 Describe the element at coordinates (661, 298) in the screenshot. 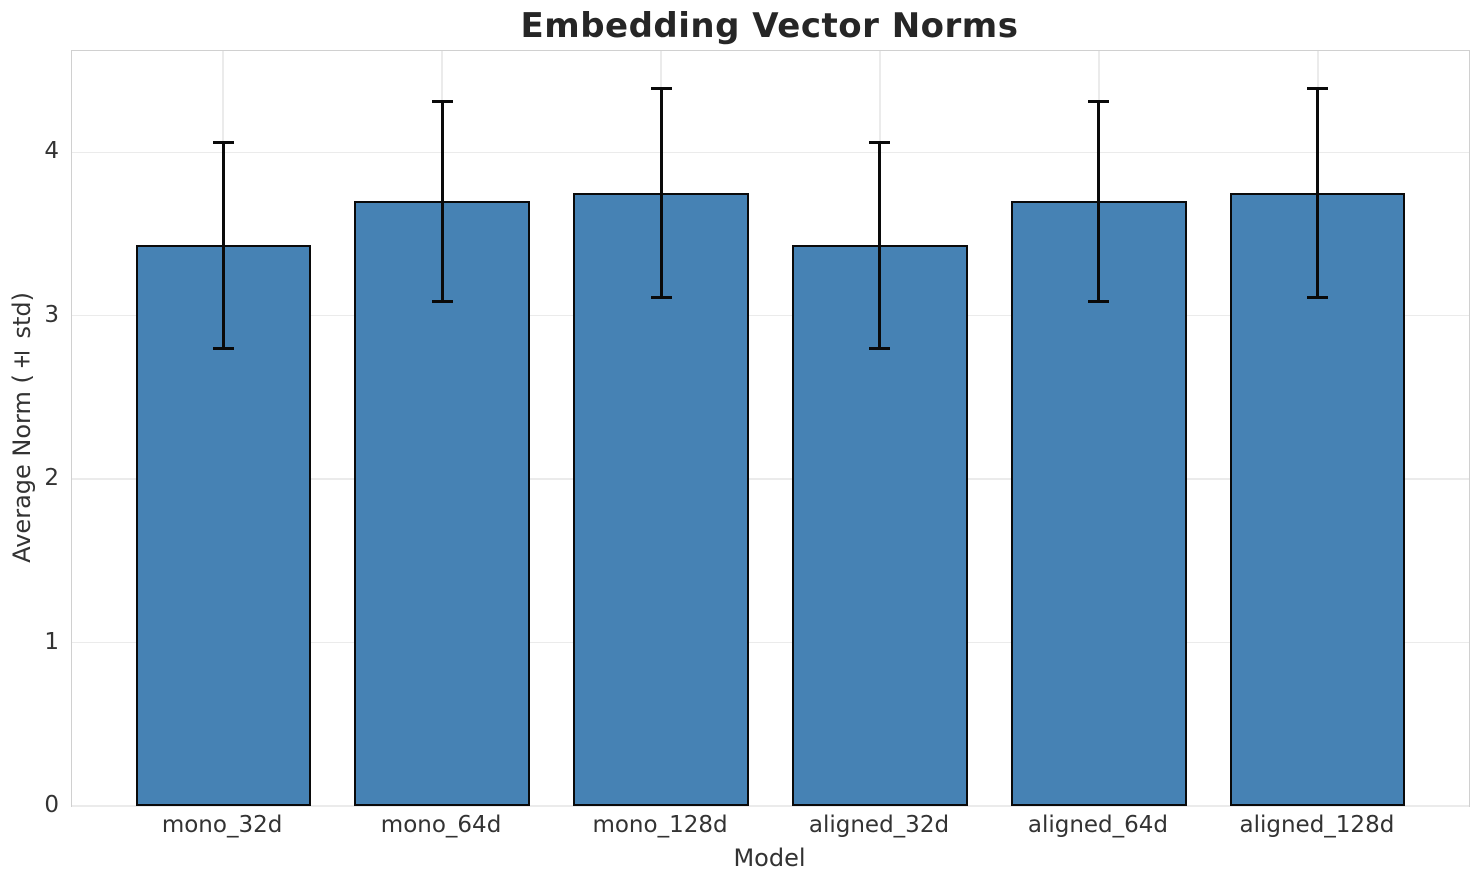

I see `error-cap-bottom-mono_128d` at that location.